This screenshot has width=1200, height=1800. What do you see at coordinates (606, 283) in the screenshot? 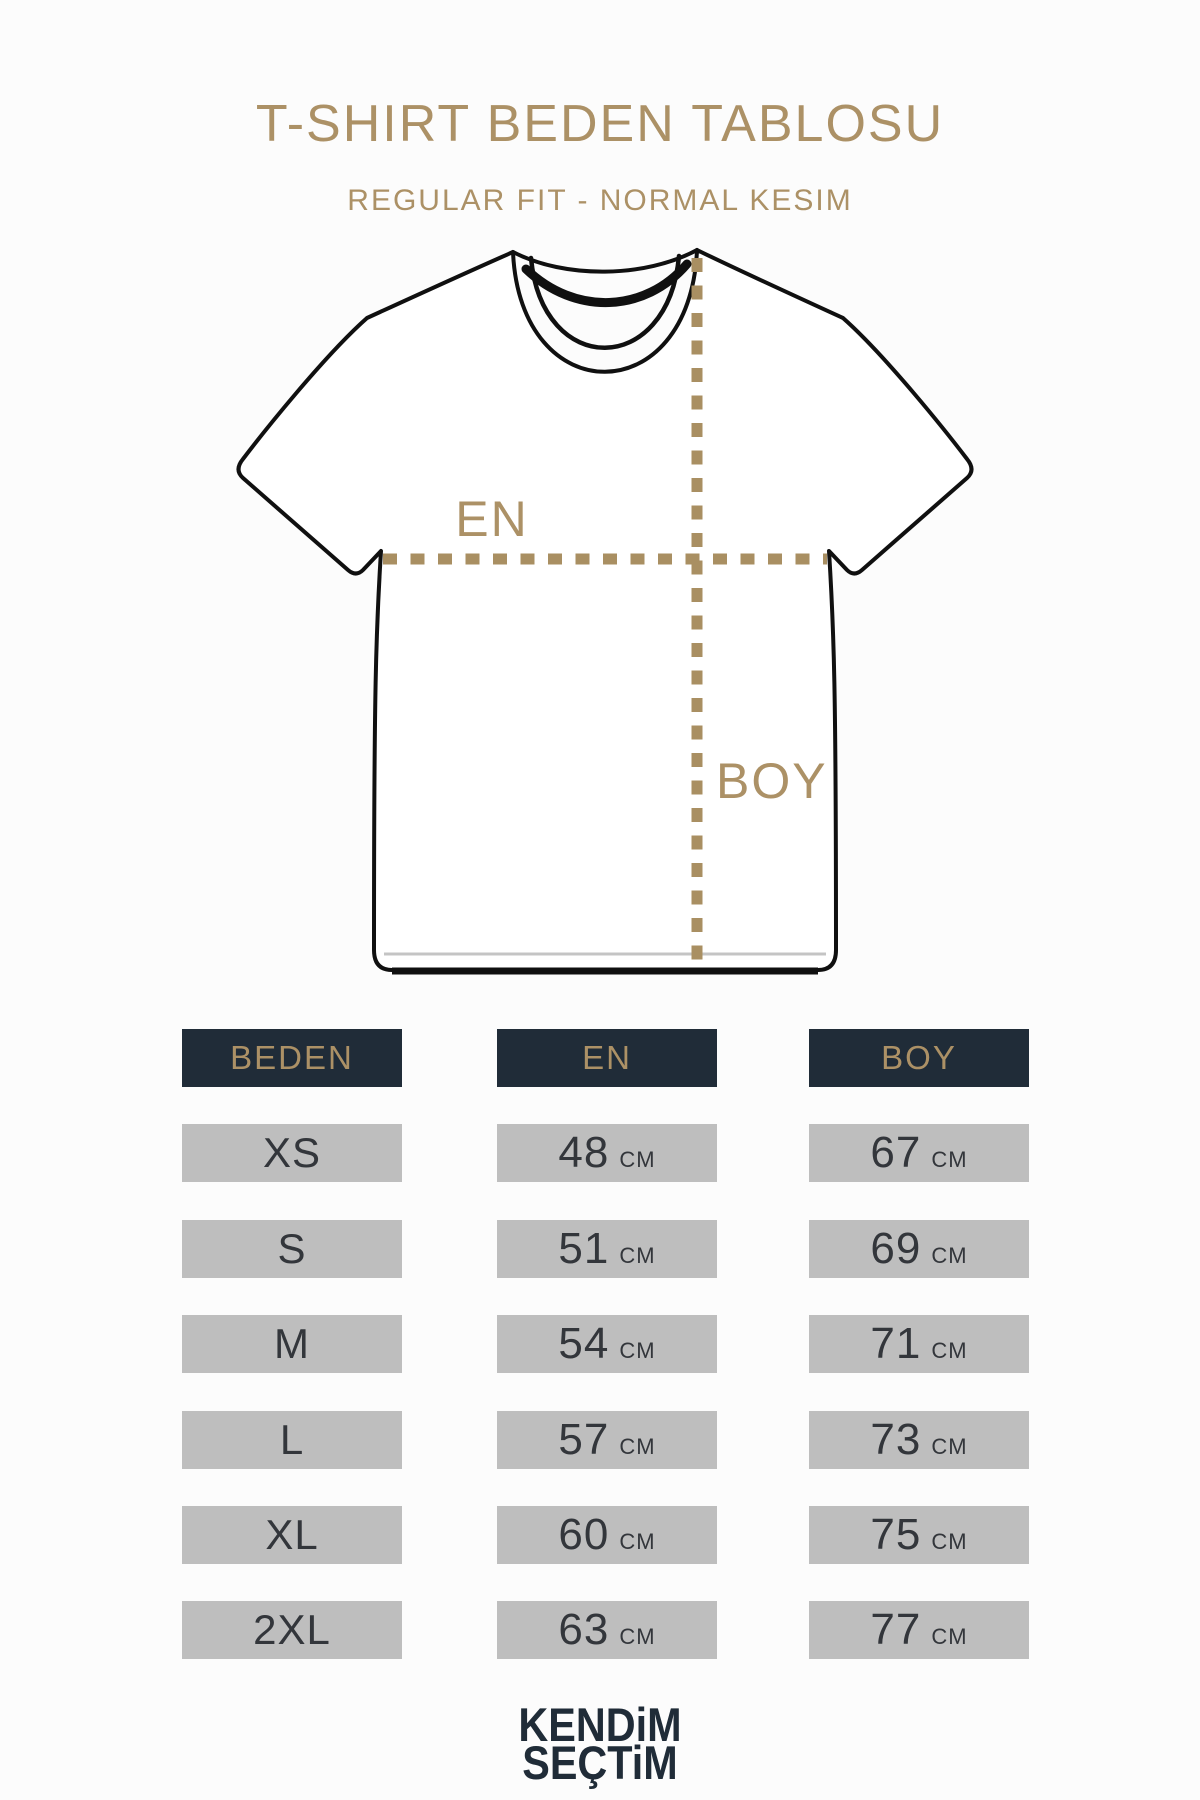
I see `collar-back-seam` at bounding box center [606, 283].